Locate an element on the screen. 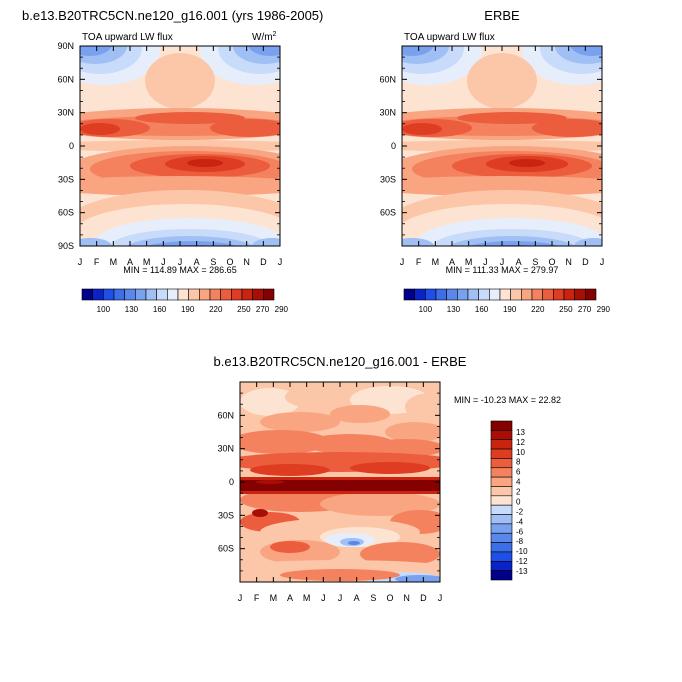 This screenshot has height=682, width=682. y-tick-label: 60N is located at coordinates (65, 79).